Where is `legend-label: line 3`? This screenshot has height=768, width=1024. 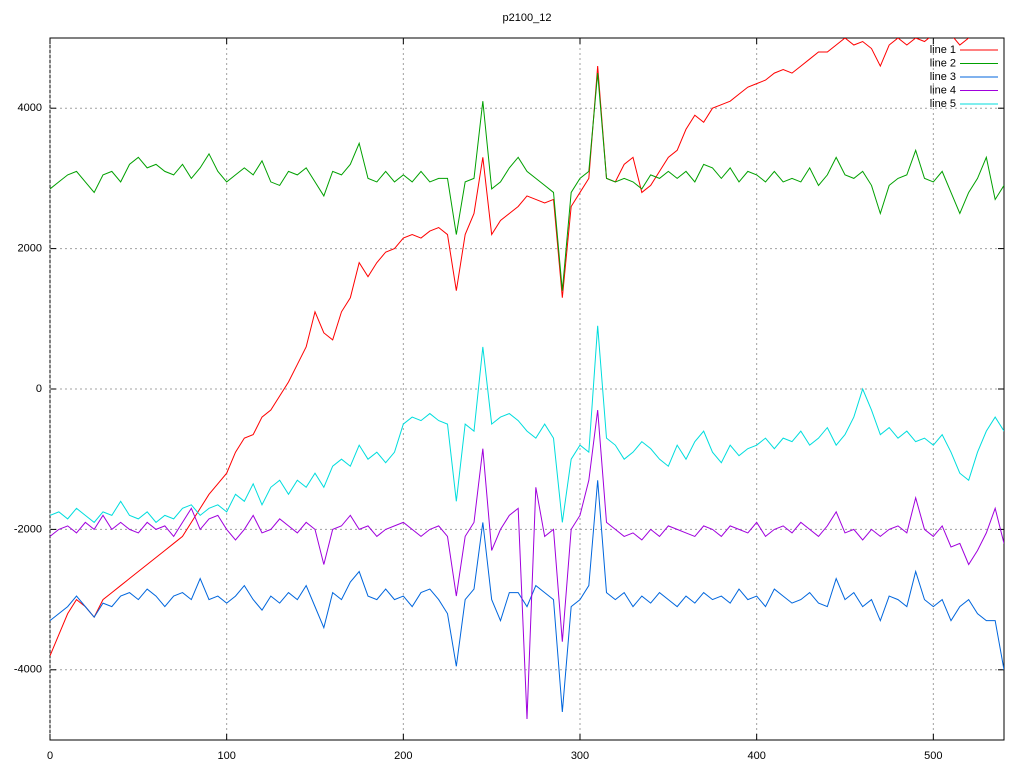 legend-label: line 3 is located at coordinates (943, 77).